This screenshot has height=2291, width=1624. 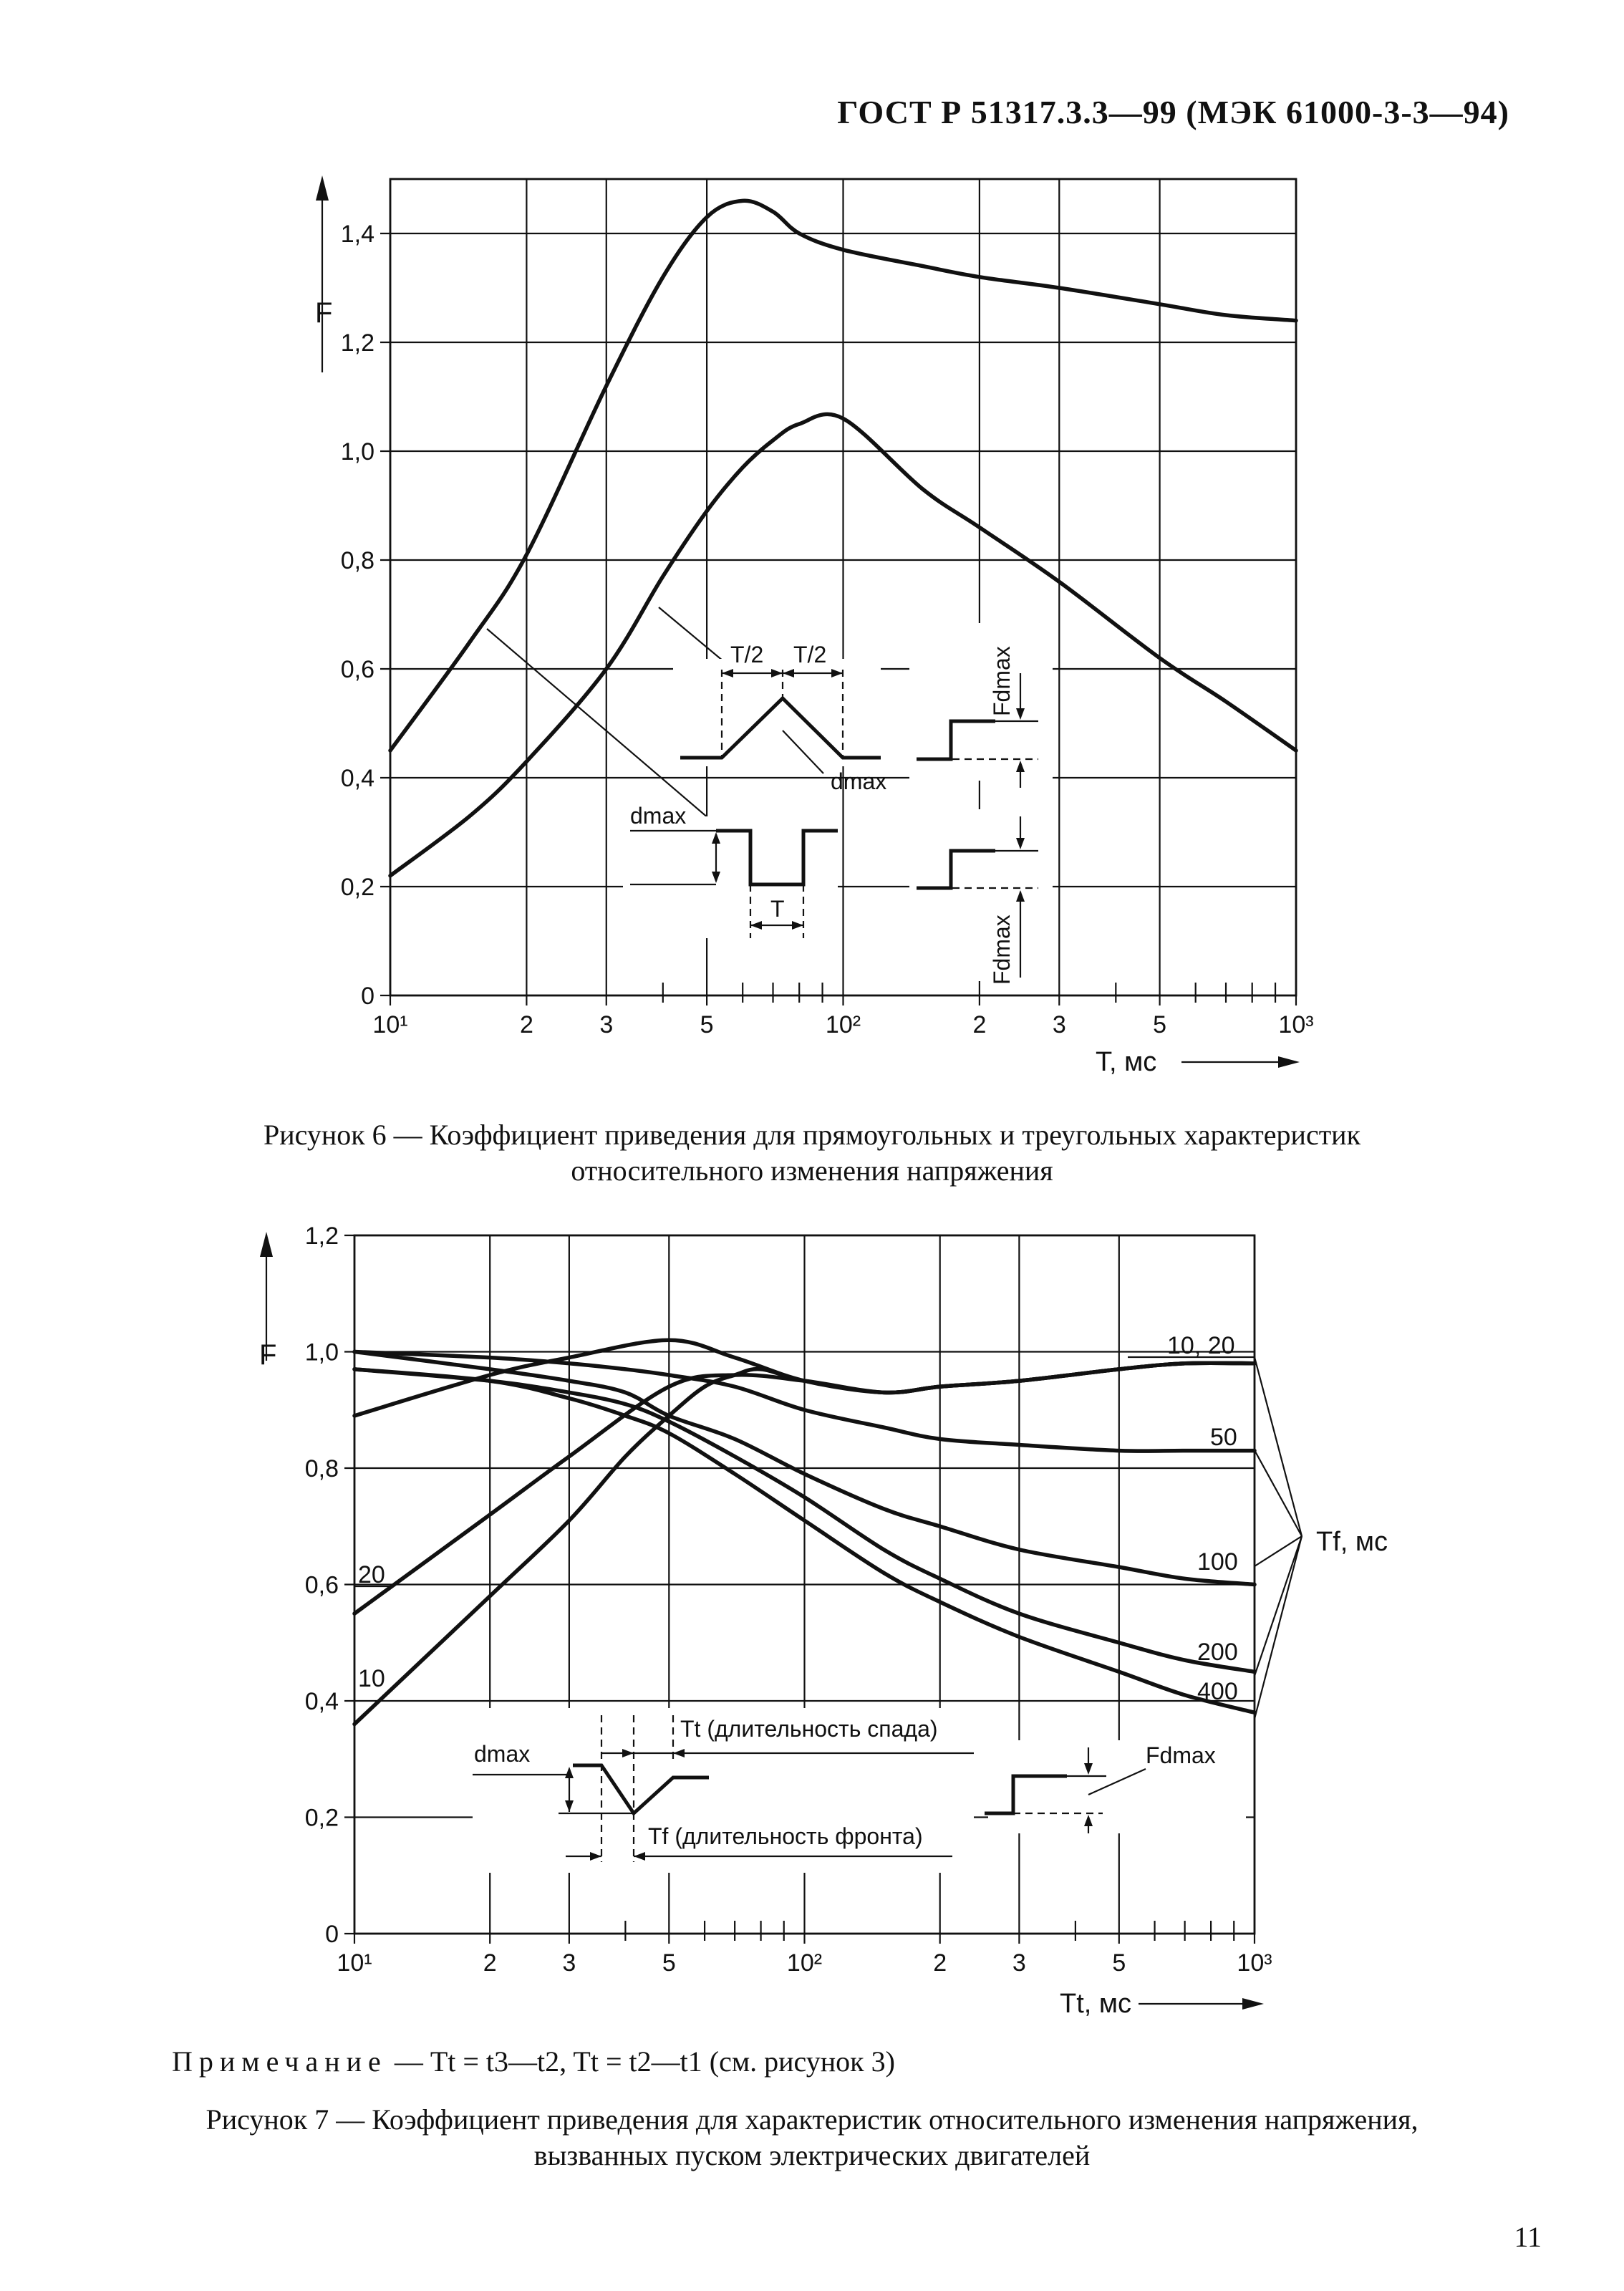 What do you see at coordinates (1352, 1542) in the screenshot?
I see `tf-axis-label: Tf, мс` at bounding box center [1352, 1542].